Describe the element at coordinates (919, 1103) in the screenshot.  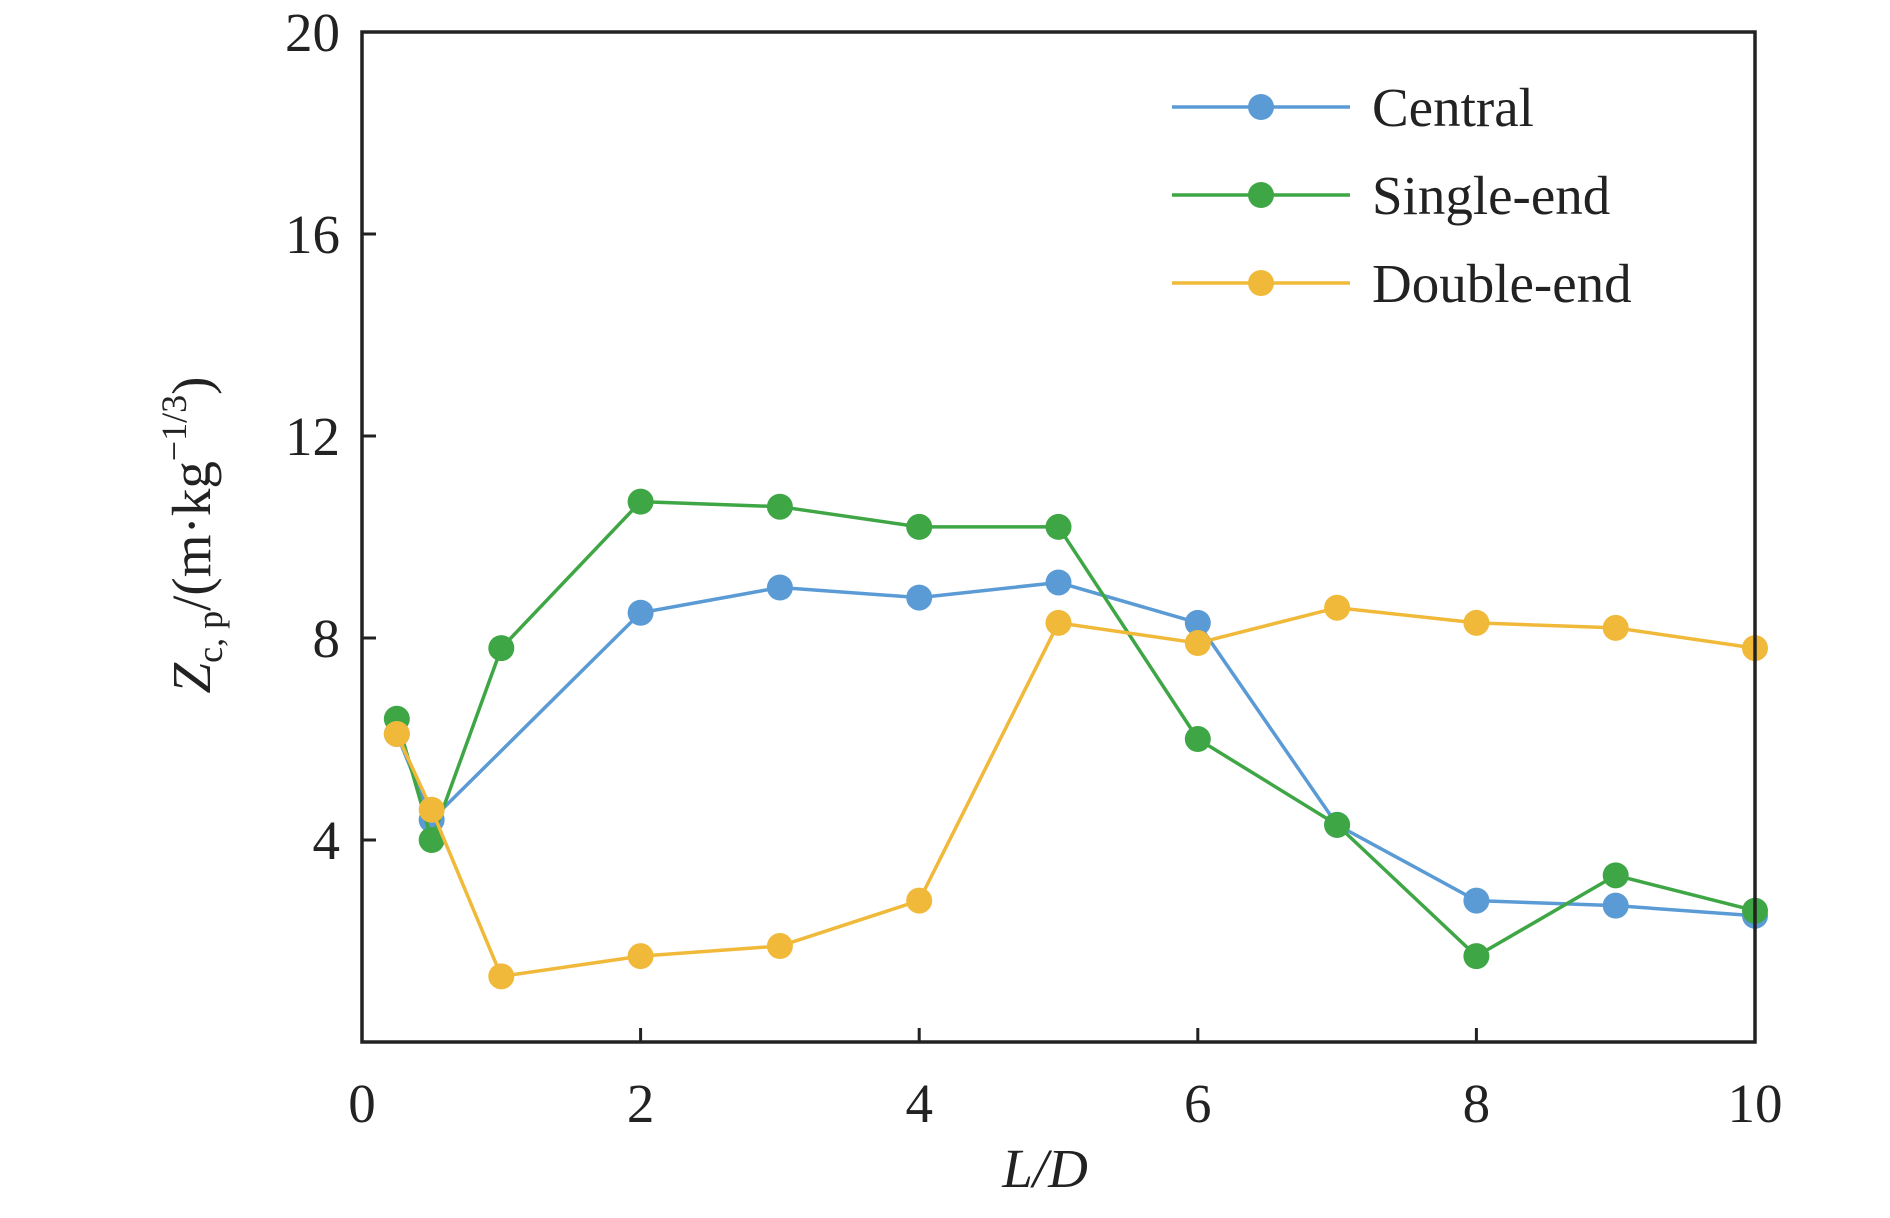
I see `x-tick-label: 4` at that location.